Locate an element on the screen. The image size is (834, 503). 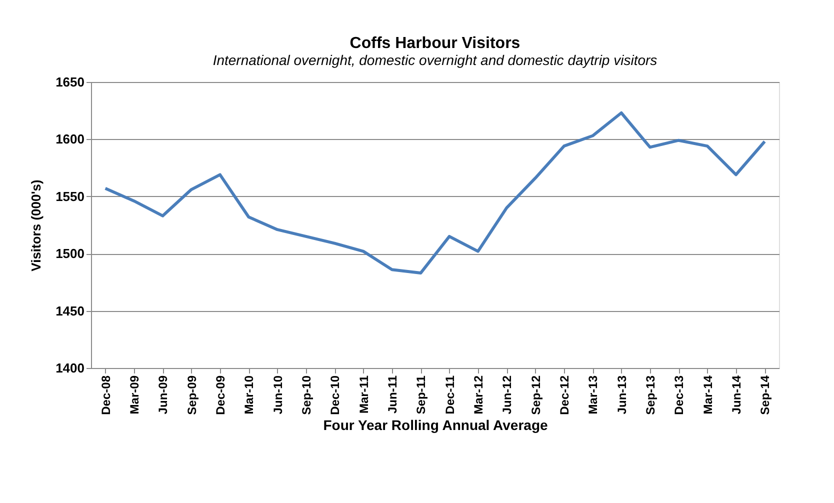
x-tick-label: Sep-10 is located at coordinates (307, 395).